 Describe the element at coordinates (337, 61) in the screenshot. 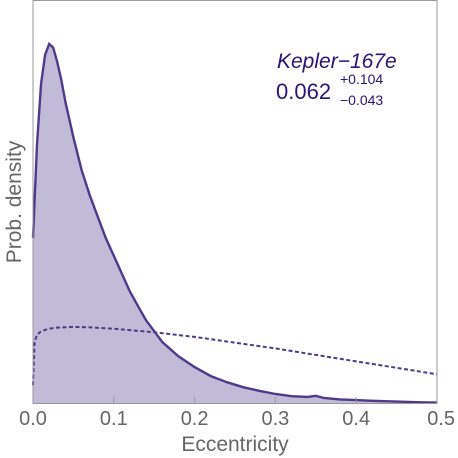

I see `planet-name: Kepler−167e` at that location.